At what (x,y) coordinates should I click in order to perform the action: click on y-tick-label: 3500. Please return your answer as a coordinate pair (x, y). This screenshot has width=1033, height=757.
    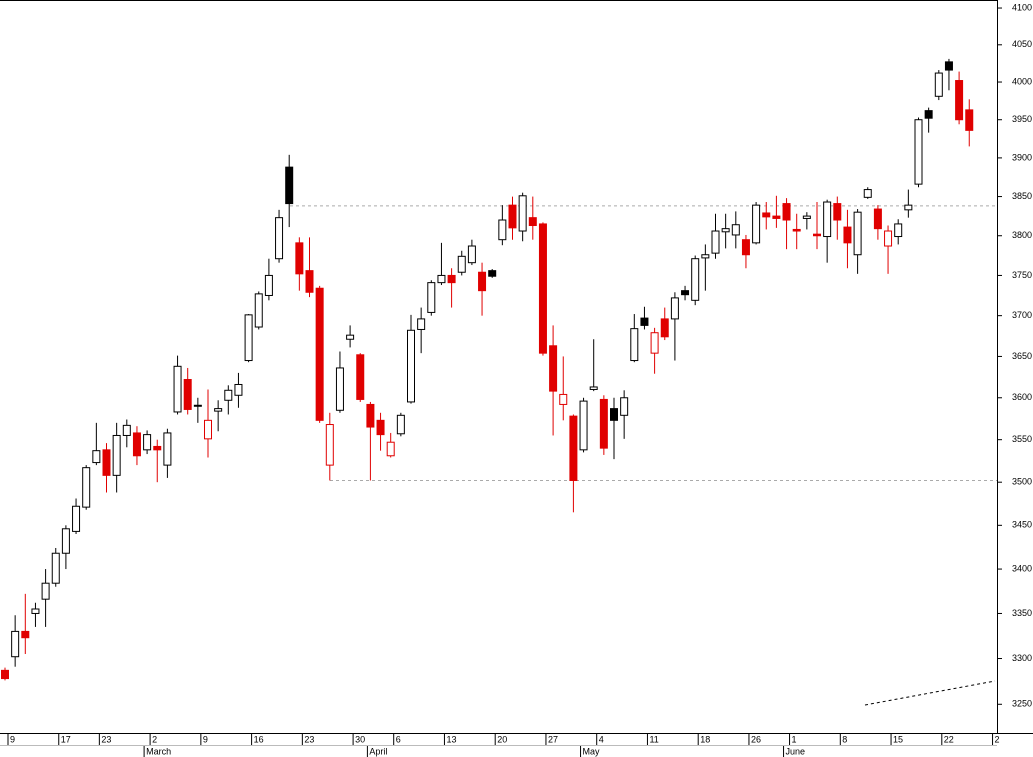
    Looking at the image, I should click on (1022, 482).